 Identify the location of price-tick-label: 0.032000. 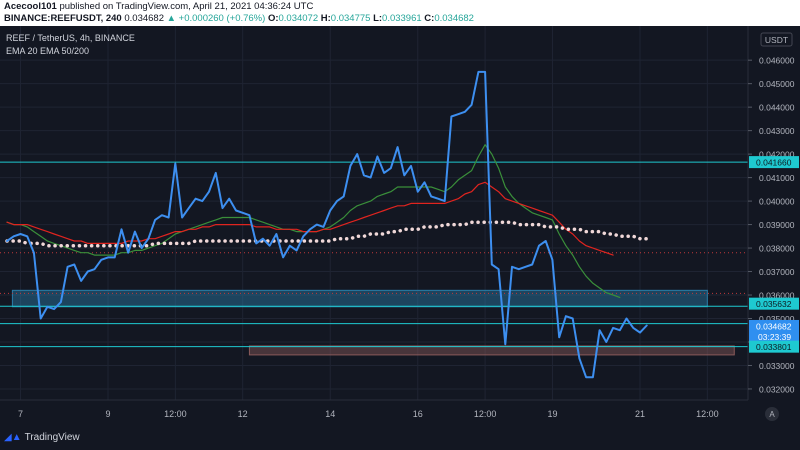
(777, 389).